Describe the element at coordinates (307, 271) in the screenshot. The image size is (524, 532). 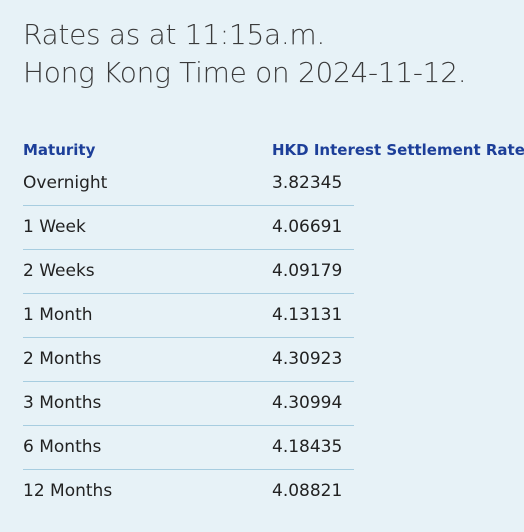
I see `rate: 4.09179` at that location.